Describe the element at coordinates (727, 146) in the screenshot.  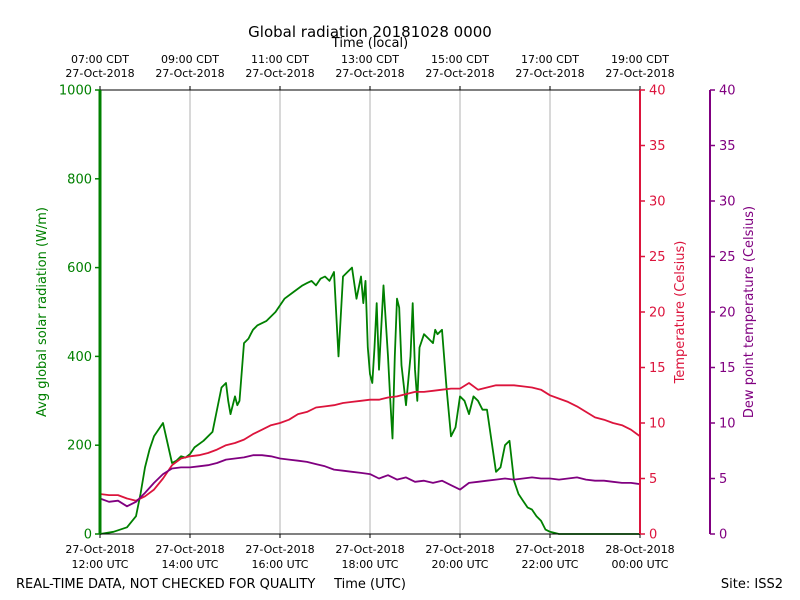
I see `y-tick-label-dewpoint: 35` at that location.